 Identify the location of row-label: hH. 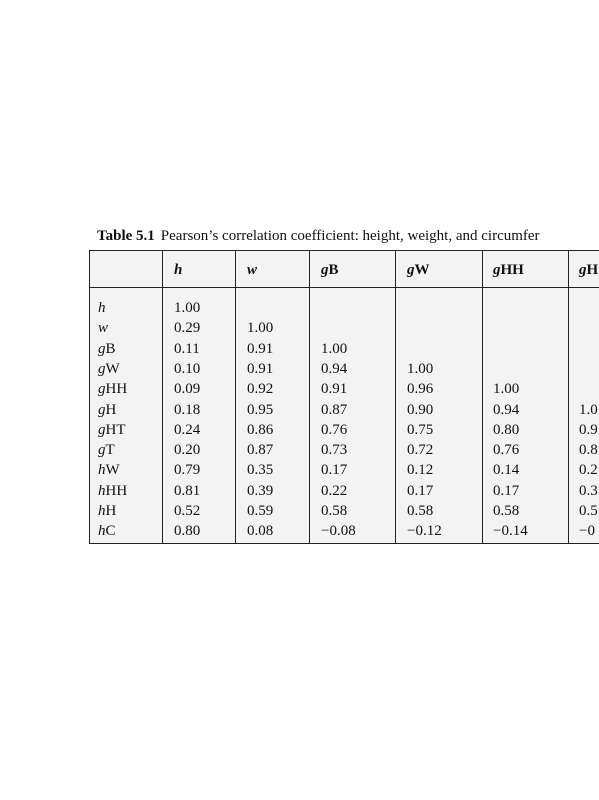
(107, 511).